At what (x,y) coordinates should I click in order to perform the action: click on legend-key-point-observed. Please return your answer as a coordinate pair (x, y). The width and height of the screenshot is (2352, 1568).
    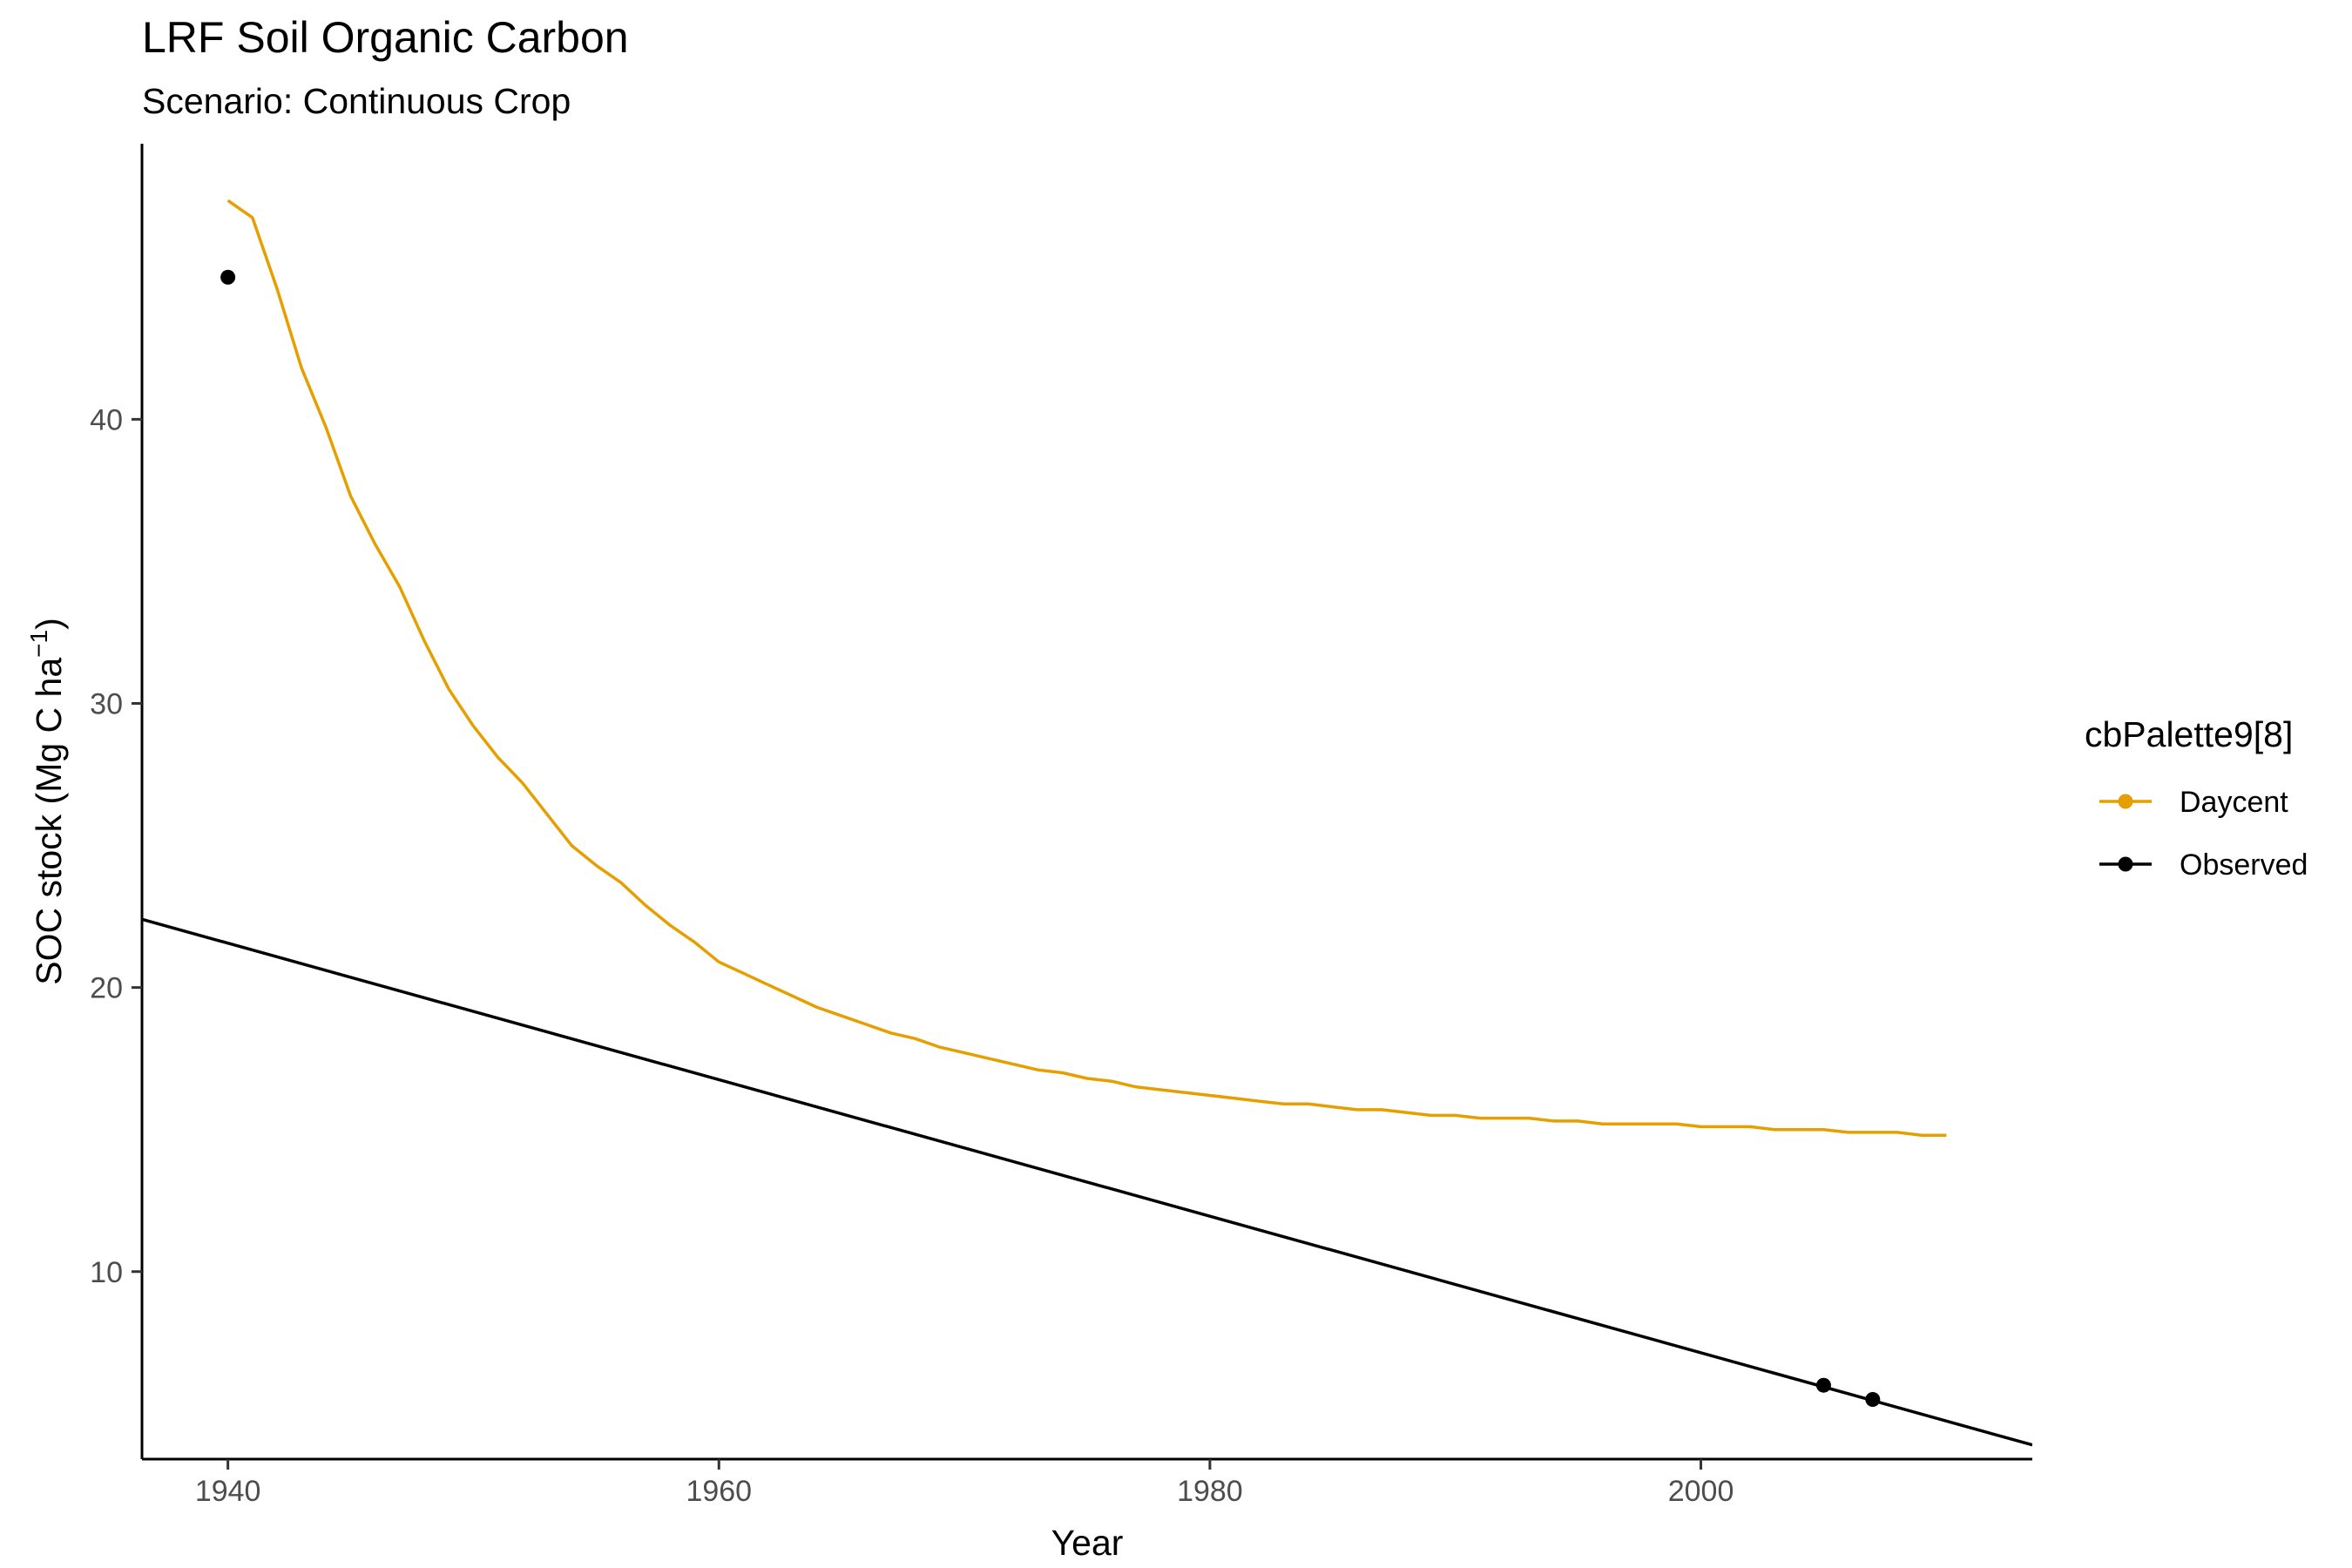
    Looking at the image, I should click on (2125, 864).